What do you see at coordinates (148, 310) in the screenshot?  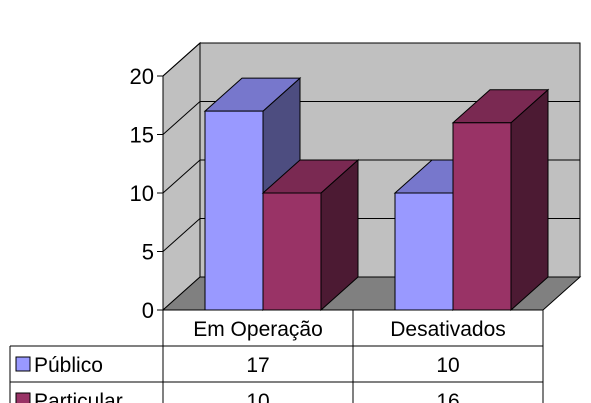 I see `y-tick-label: 0` at bounding box center [148, 310].